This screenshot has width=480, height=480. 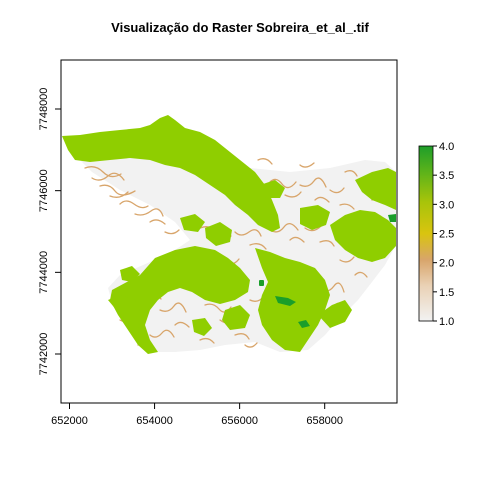 What do you see at coordinates (446, 176) in the screenshot?
I see `legend-tick-label: 3.5` at bounding box center [446, 176].